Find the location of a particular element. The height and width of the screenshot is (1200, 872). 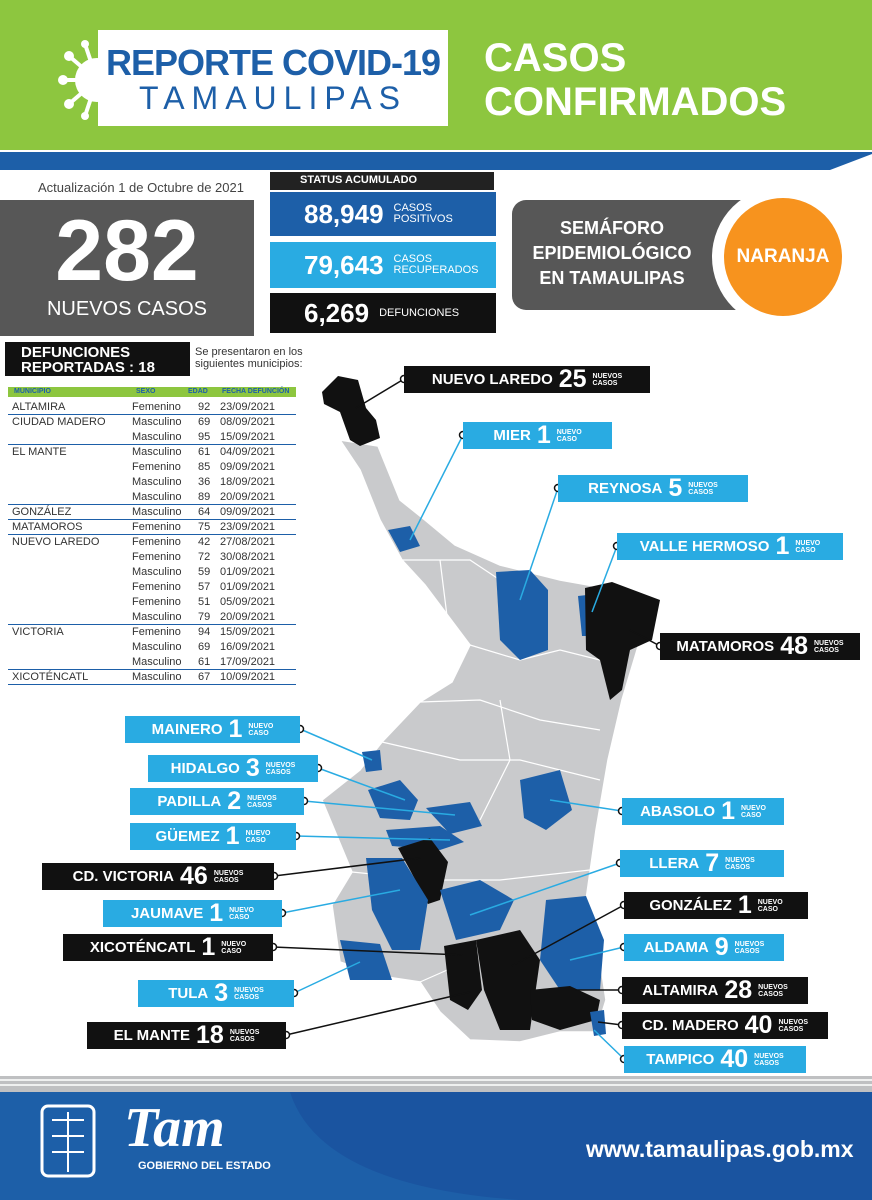

municipio: MATAMOROS is located at coordinates (47, 527).